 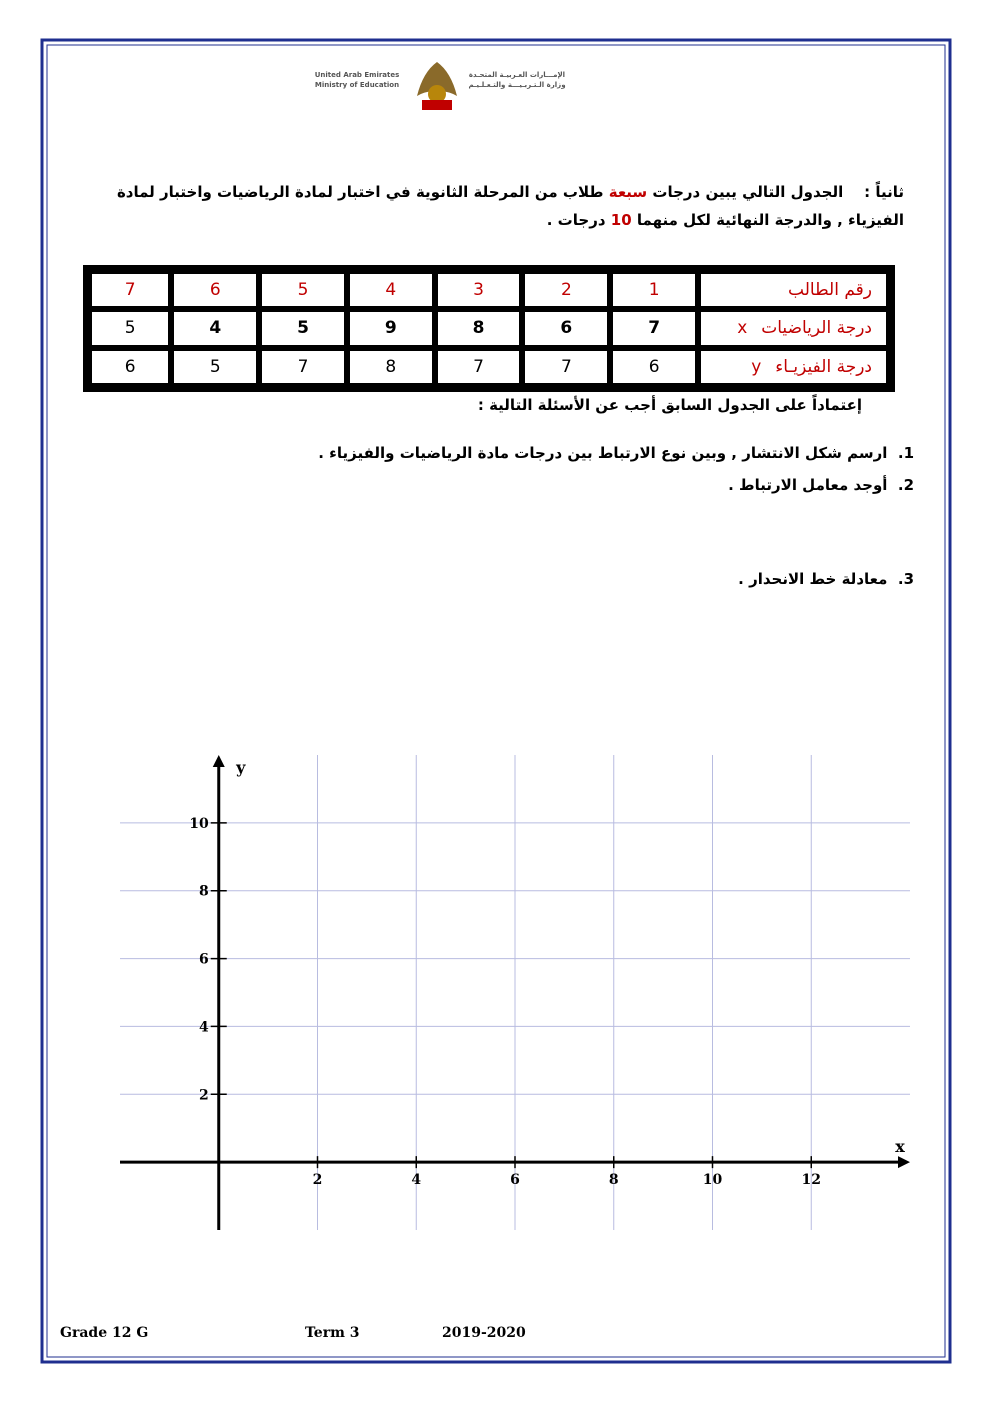 I want to click on row-label-text: درجة الفيزيـاء, so click(x=823, y=366).